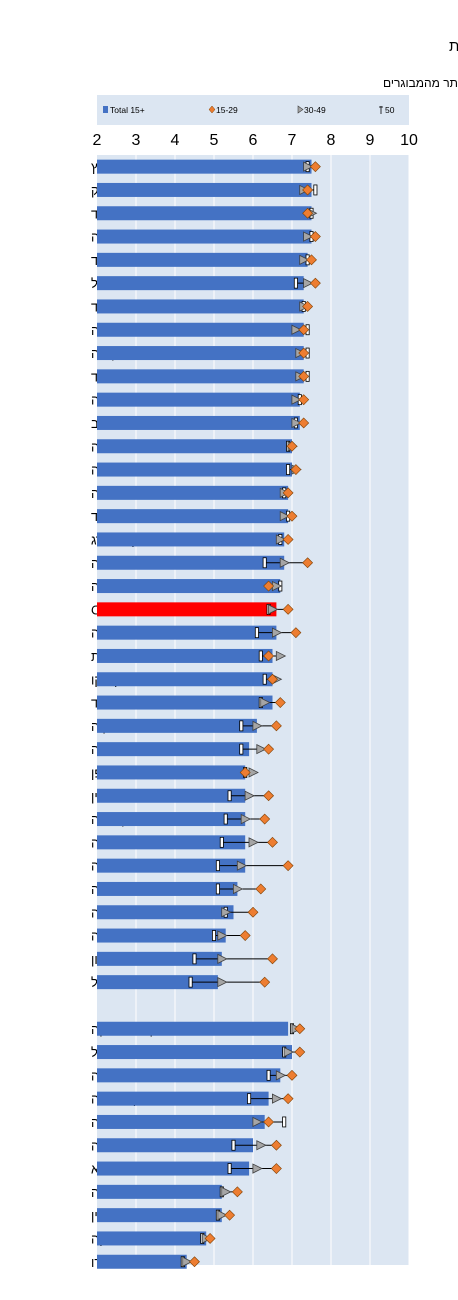 This screenshot has width=458, height=1300. What do you see at coordinates (204, 213) in the screenshot?
I see `data-row: איסלנד` at bounding box center [204, 213].